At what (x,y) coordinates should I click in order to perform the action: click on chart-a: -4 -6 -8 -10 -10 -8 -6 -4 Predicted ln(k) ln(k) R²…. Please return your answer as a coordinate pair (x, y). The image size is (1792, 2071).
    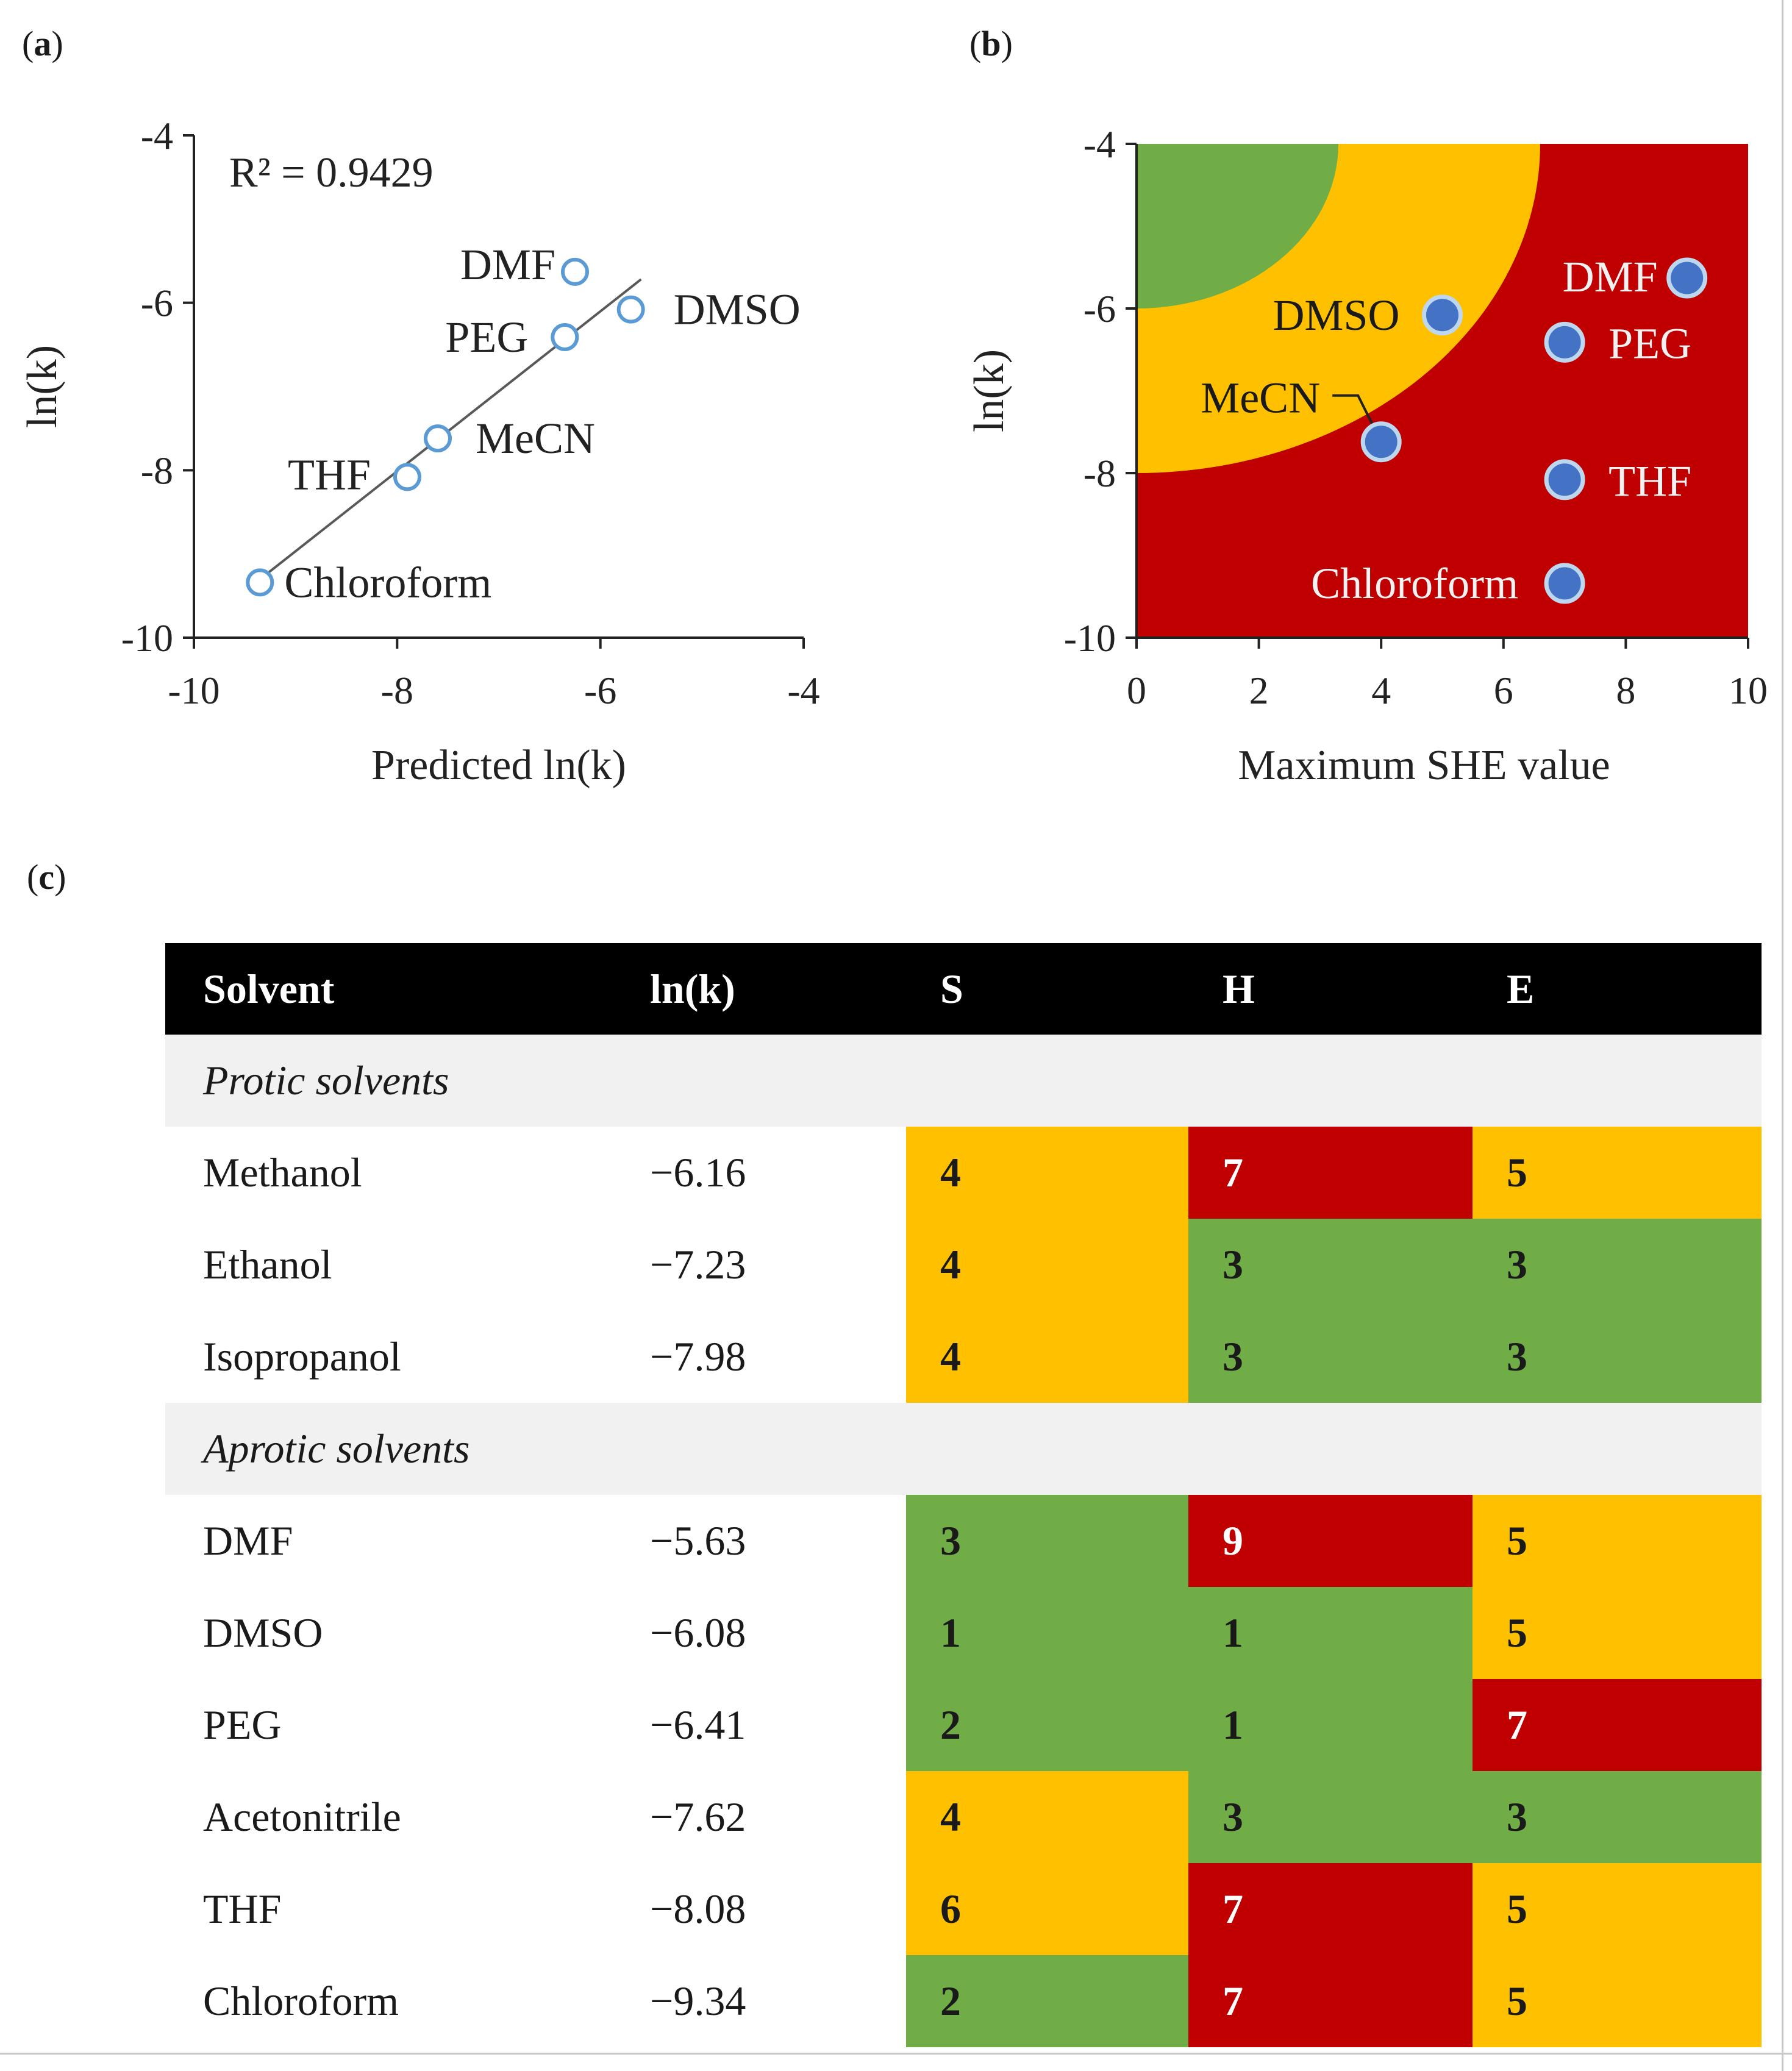
    Looking at the image, I should click on (419, 452).